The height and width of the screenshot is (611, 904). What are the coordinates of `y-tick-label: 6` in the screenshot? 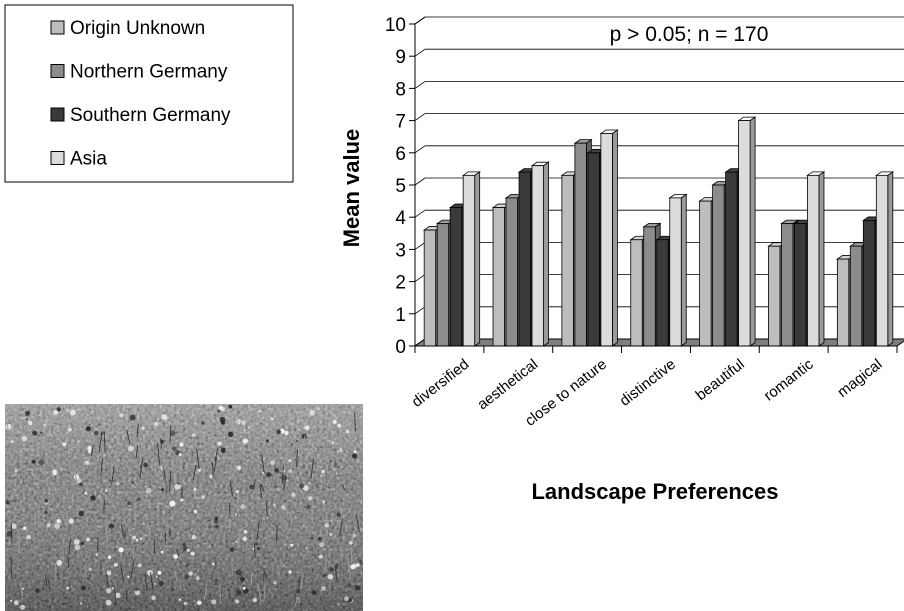 It's located at (400, 154).